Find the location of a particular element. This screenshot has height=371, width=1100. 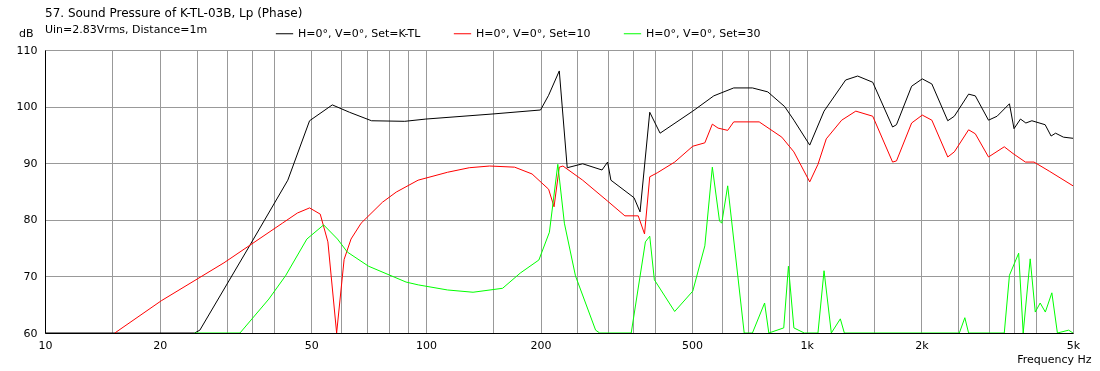

x-tick-label: 200 is located at coordinates (541, 345).